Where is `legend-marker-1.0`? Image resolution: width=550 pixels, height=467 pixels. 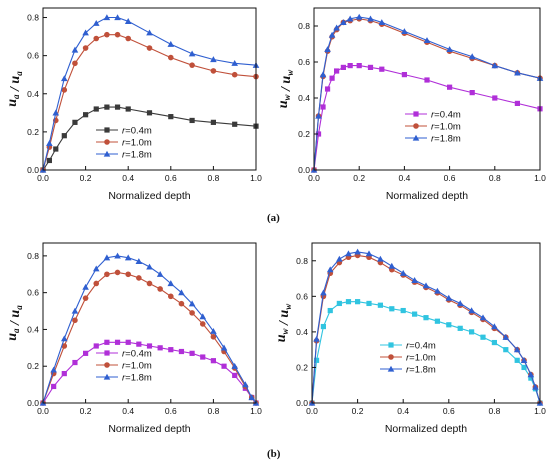 legend-marker-1.0 is located at coordinates (107, 142).